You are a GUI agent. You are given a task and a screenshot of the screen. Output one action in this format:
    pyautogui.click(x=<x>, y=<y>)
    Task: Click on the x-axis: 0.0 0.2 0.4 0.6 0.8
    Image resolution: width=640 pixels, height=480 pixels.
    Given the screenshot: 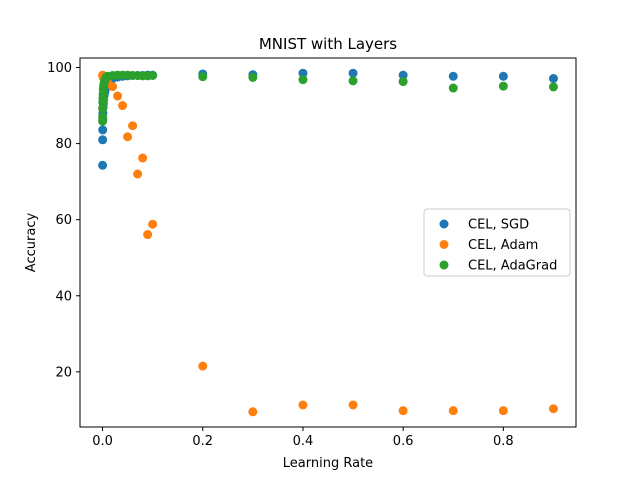 What is the action you would take?
    pyautogui.click(x=303, y=438)
    